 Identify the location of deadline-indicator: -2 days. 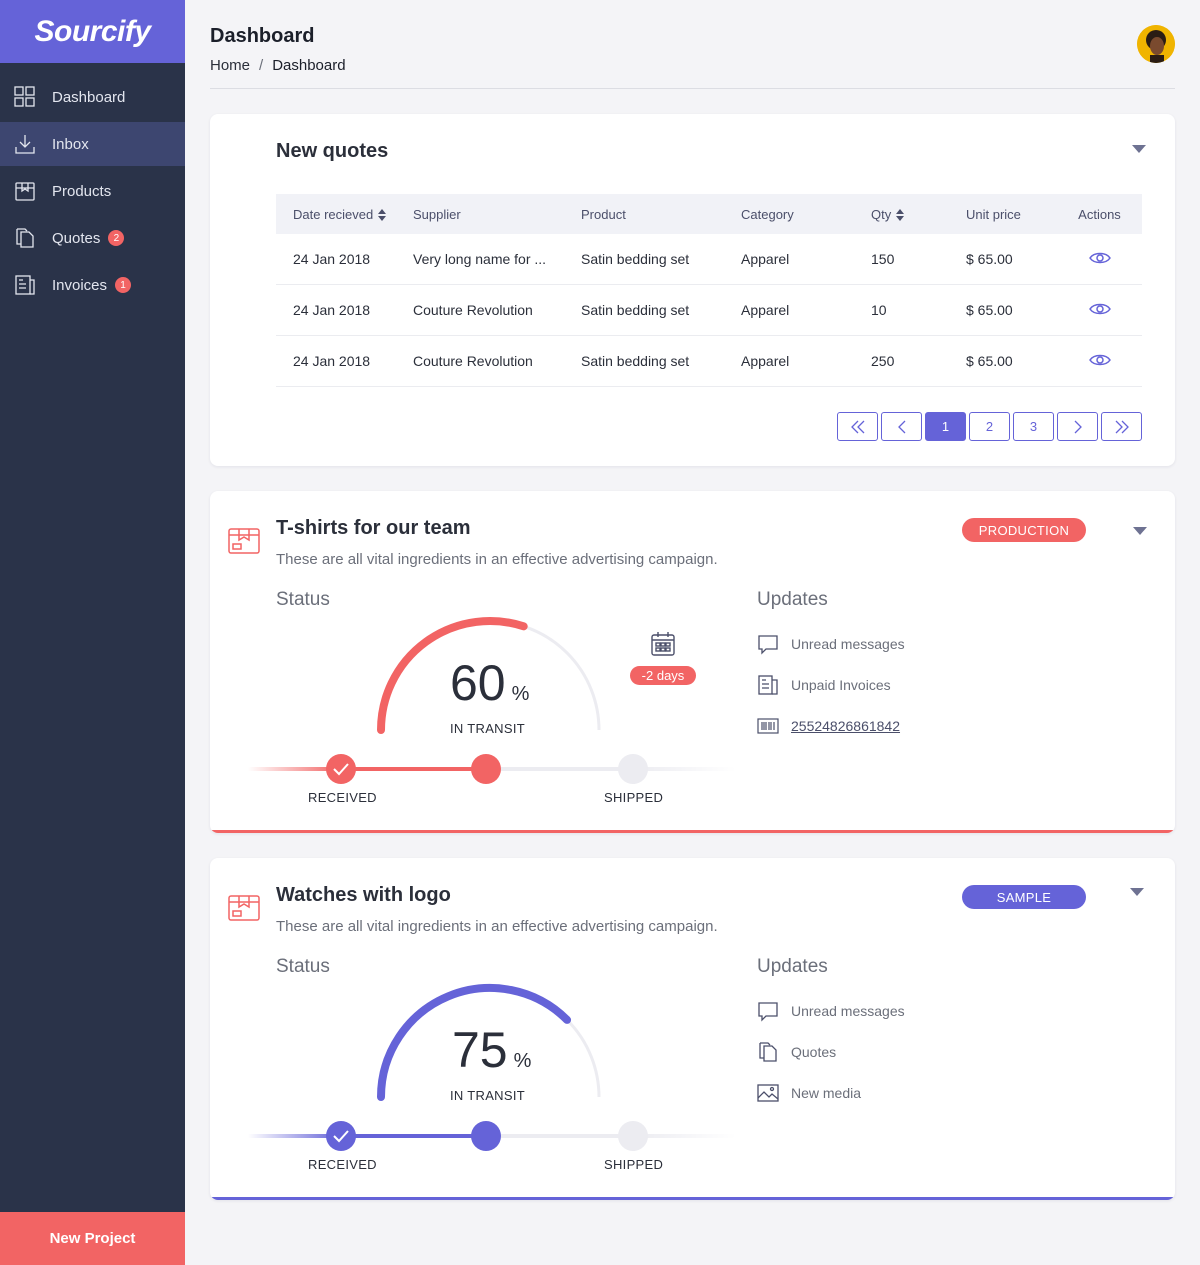
(663, 658).